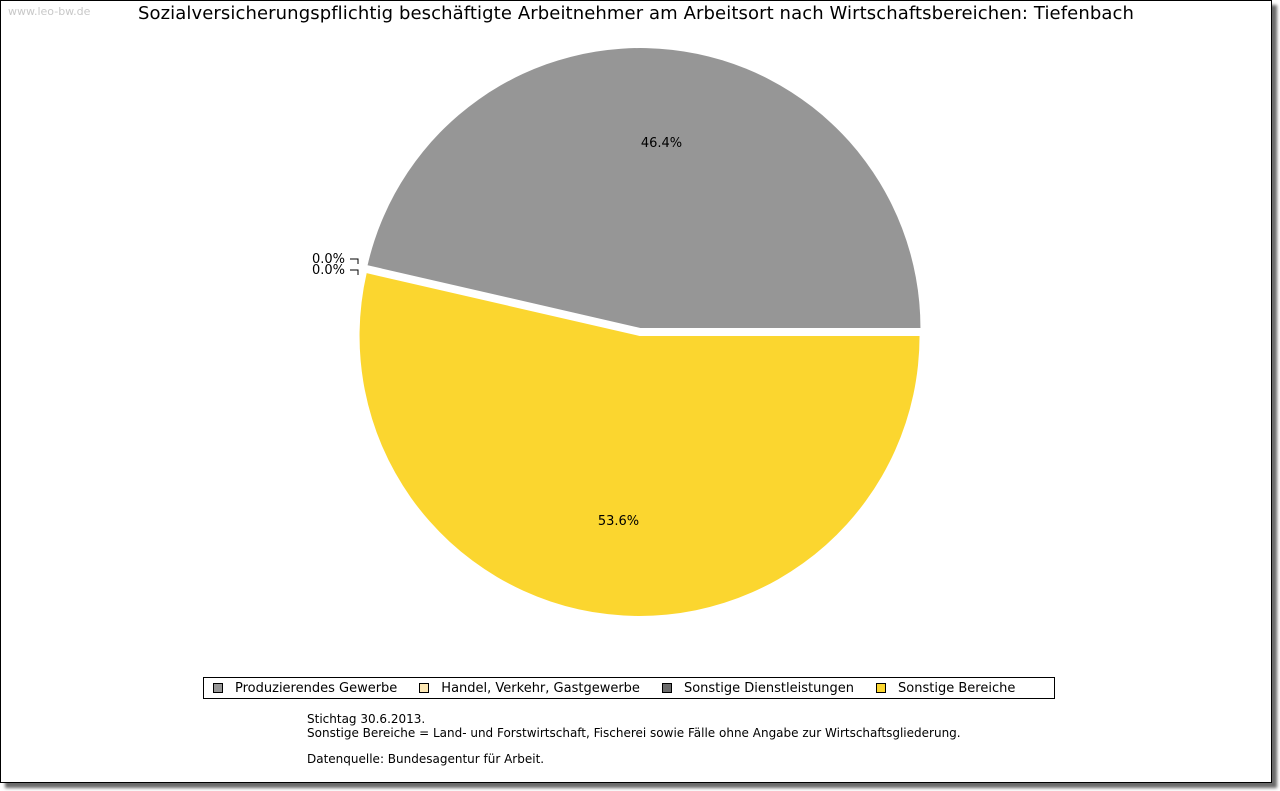 The height and width of the screenshot is (791, 1280). Describe the element at coordinates (661, 143) in the screenshot. I see `slice-label: 46.4%` at that location.